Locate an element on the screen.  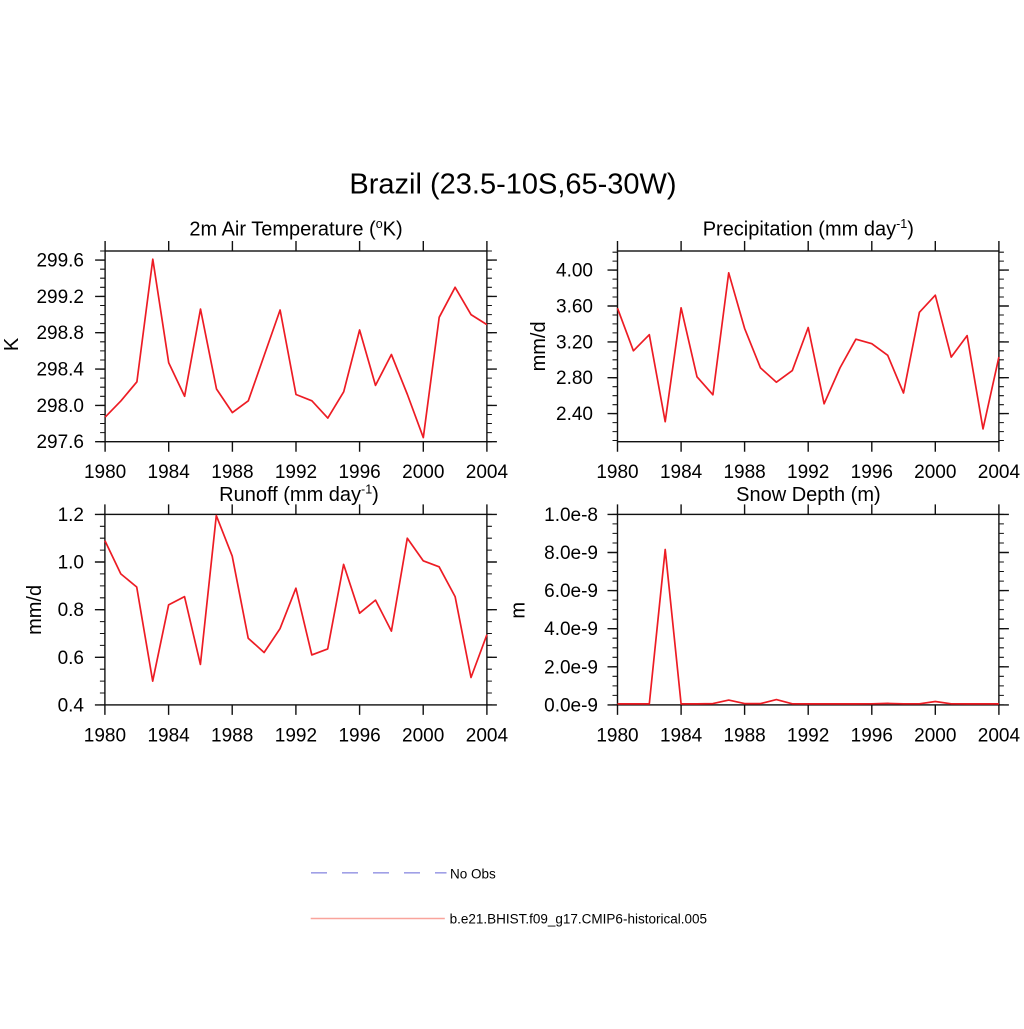
svg-text: 3.20 is located at coordinates (574, 342).